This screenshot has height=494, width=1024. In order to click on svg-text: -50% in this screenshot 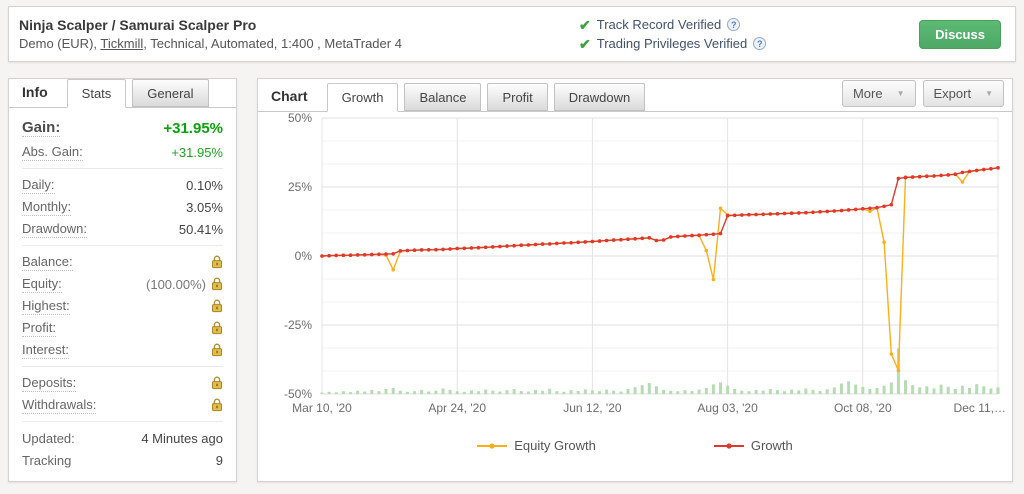, I will do `click(298, 394)`.